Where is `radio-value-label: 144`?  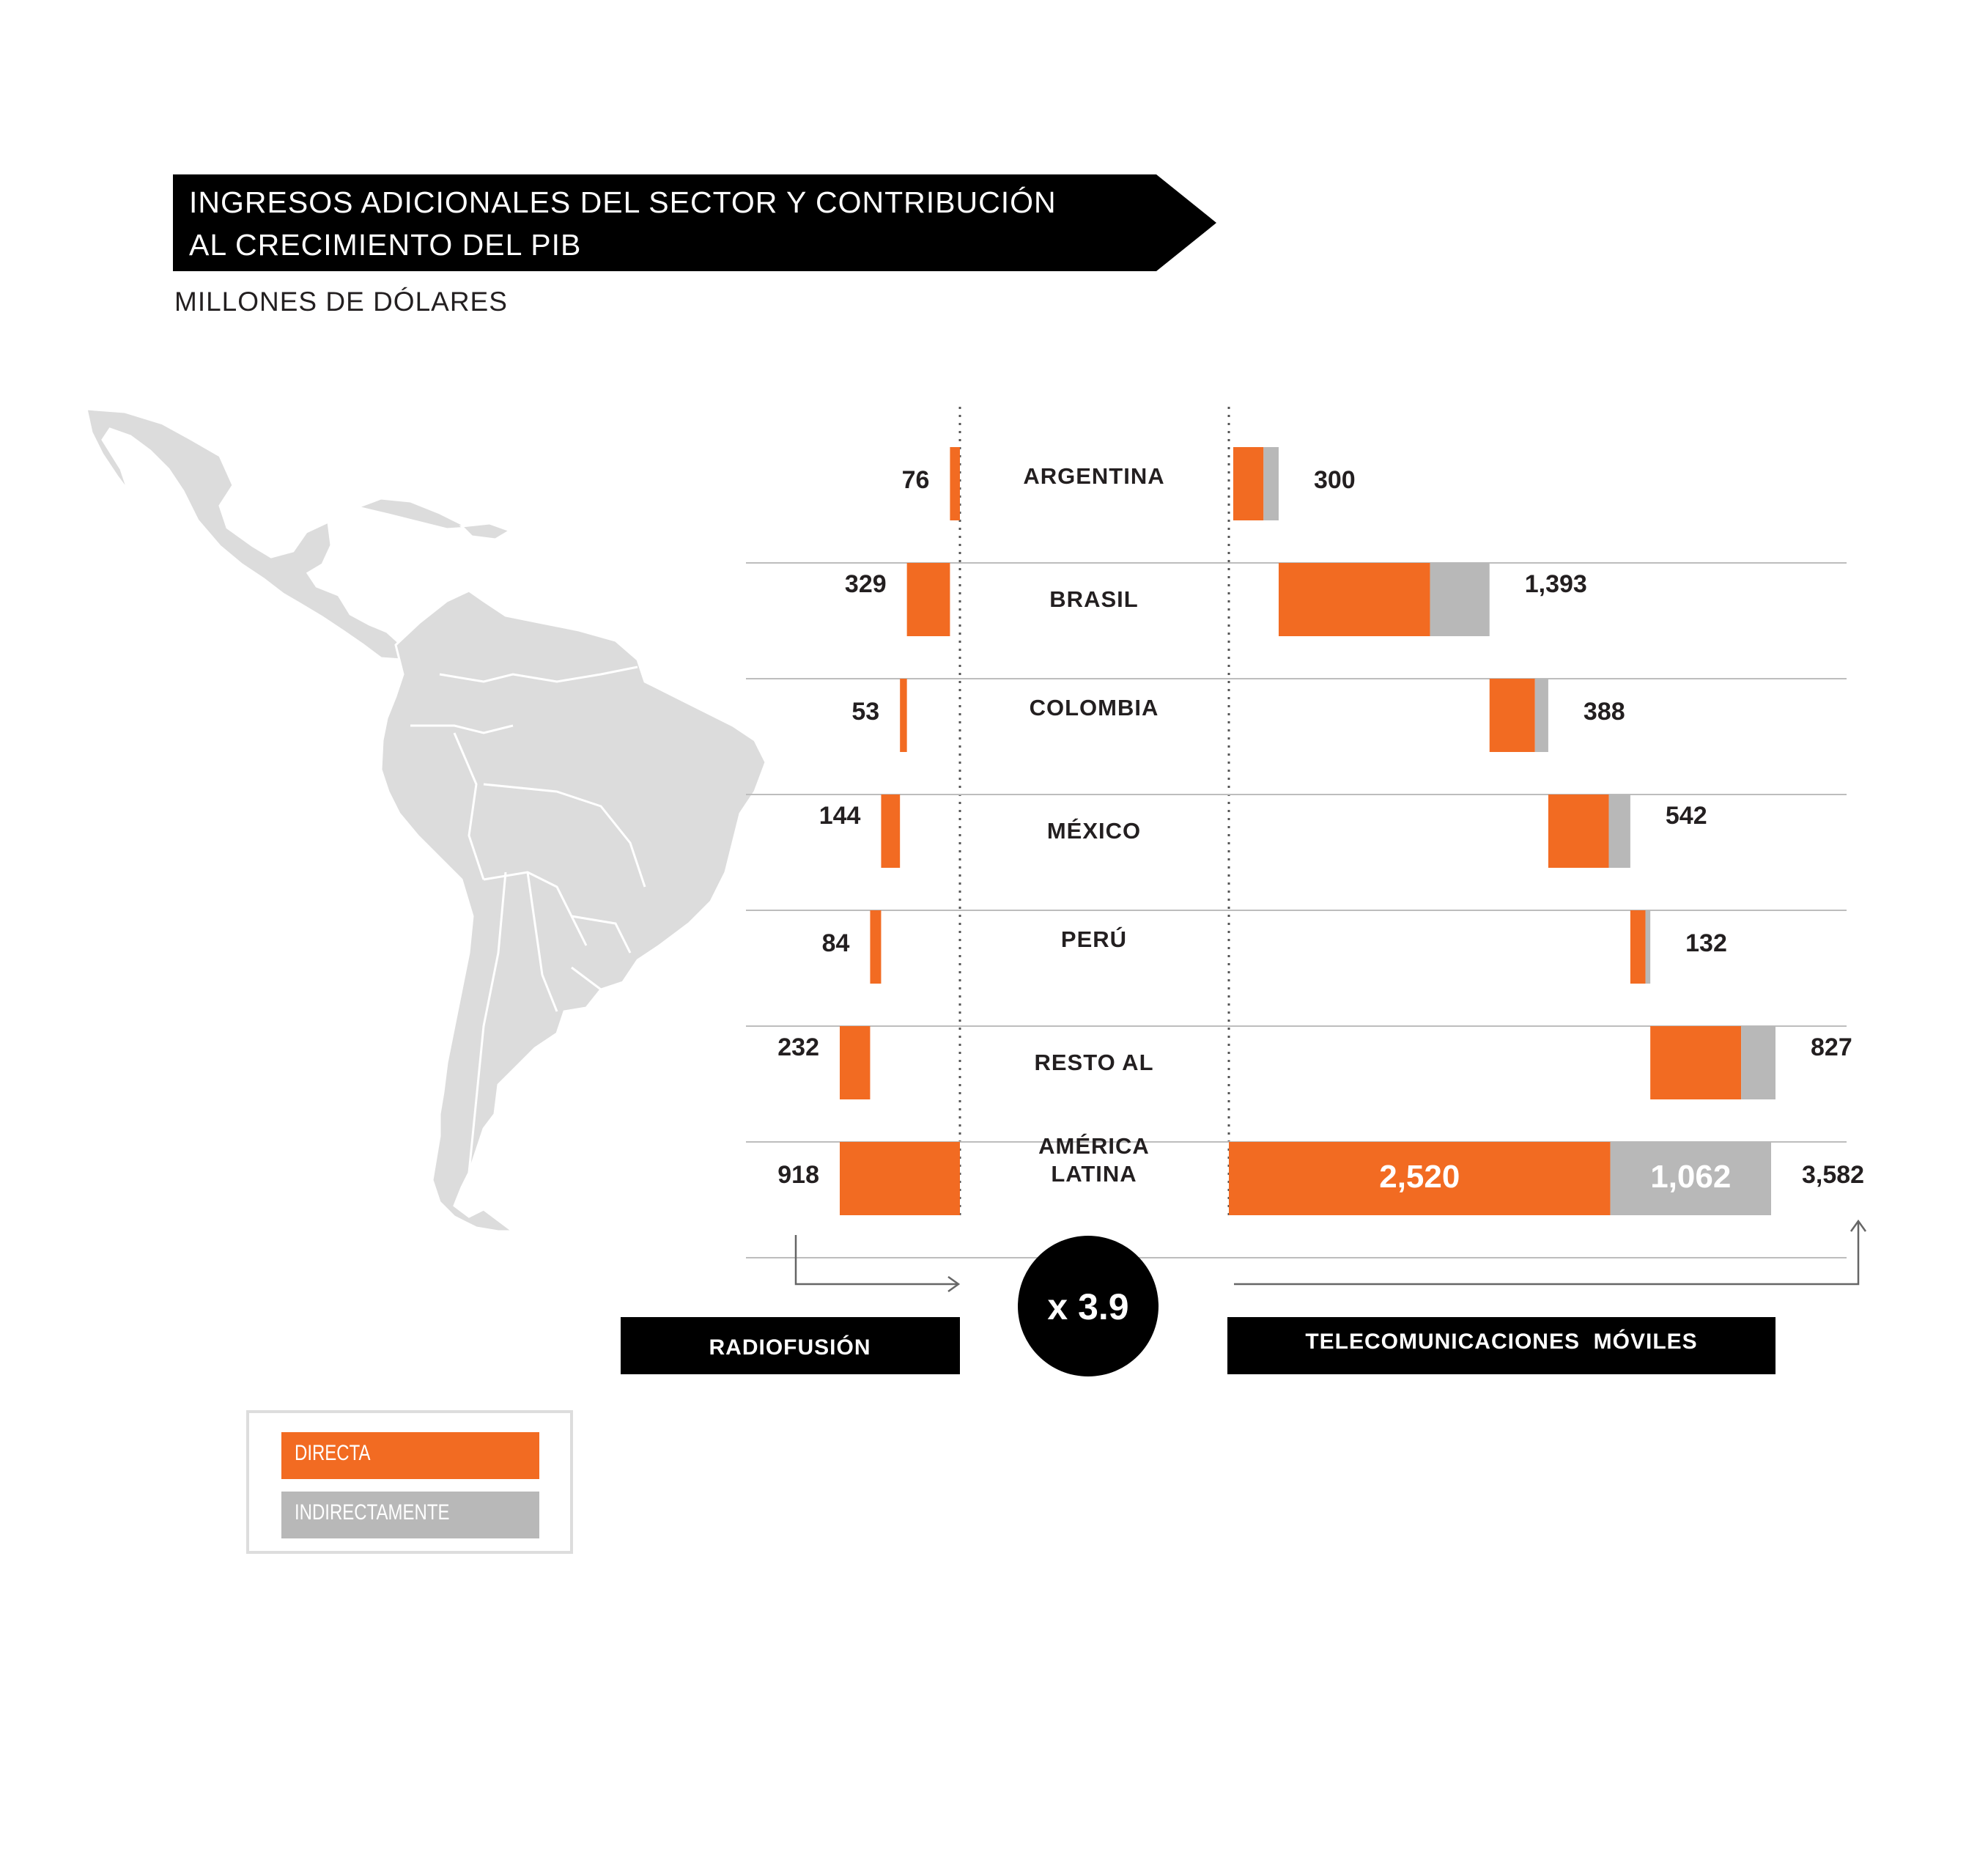
radio-value-label: 144 is located at coordinates (840, 816).